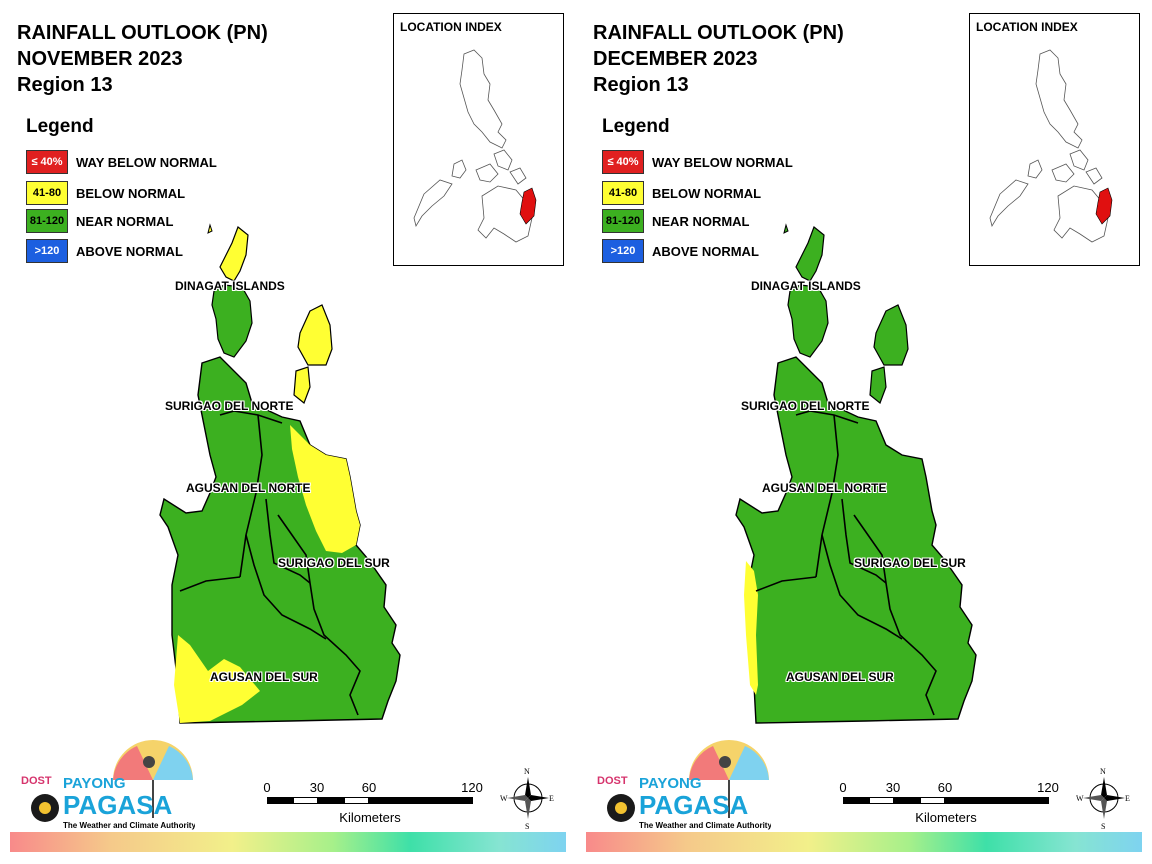  I want to click on title-line-2: NOVEMBER 2023, so click(100, 59).